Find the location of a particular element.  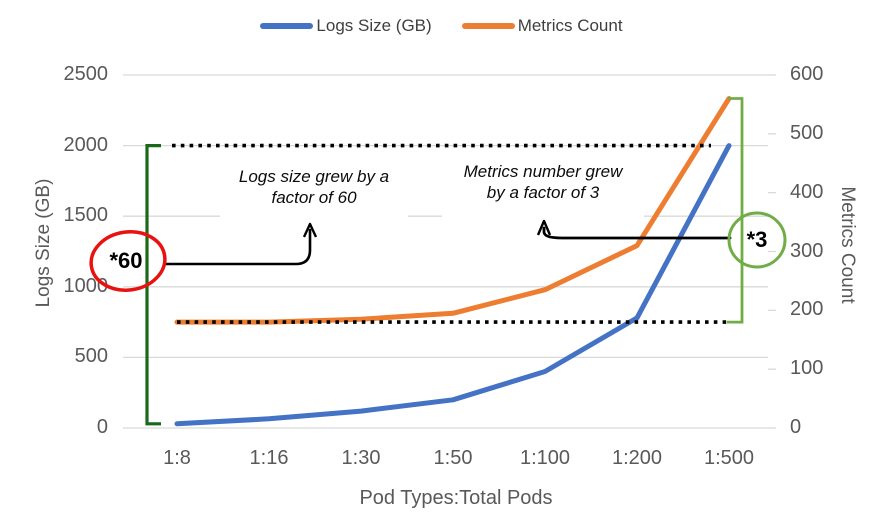

logs-annotation-arrowhead-icon is located at coordinates (310, 230).